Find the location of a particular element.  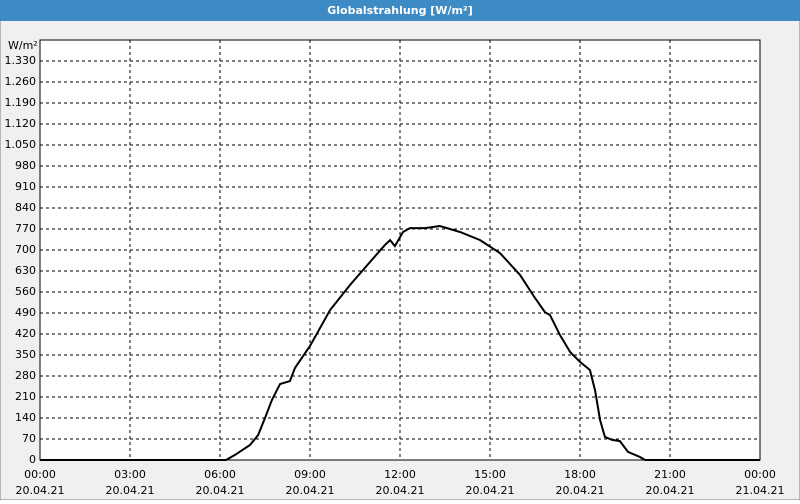

y-tick-label: 420 is located at coordinates (25, 333).